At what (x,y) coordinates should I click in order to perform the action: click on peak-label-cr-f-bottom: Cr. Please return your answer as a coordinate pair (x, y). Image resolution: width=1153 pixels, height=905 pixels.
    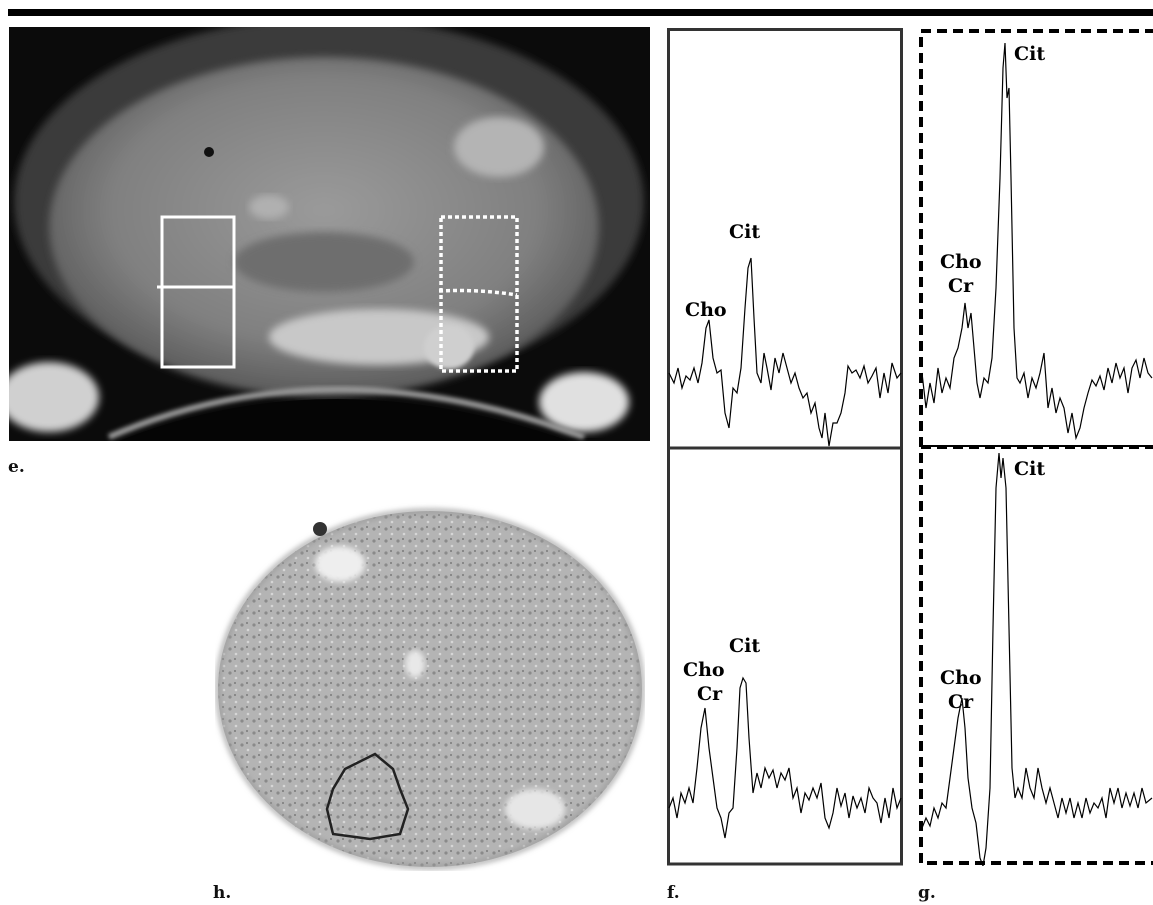
    Looking at the image, I should click on (710, 694).